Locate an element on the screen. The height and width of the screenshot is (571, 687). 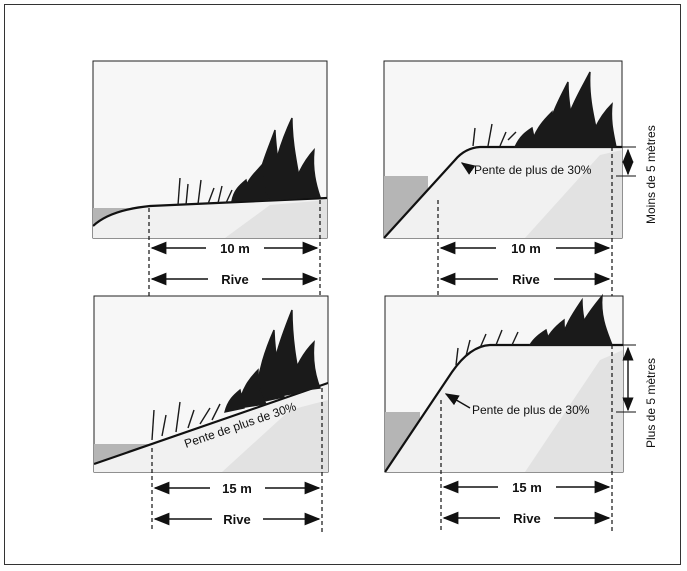
panel-4-shore-label: Rive is located at coordinates (526, 518).